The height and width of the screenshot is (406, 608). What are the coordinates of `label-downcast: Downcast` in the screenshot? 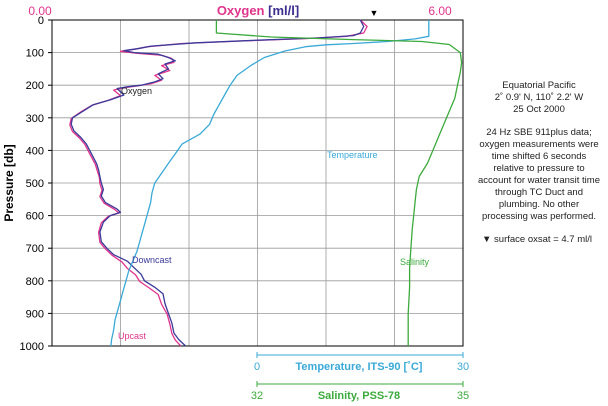 It's located at (152, 260).